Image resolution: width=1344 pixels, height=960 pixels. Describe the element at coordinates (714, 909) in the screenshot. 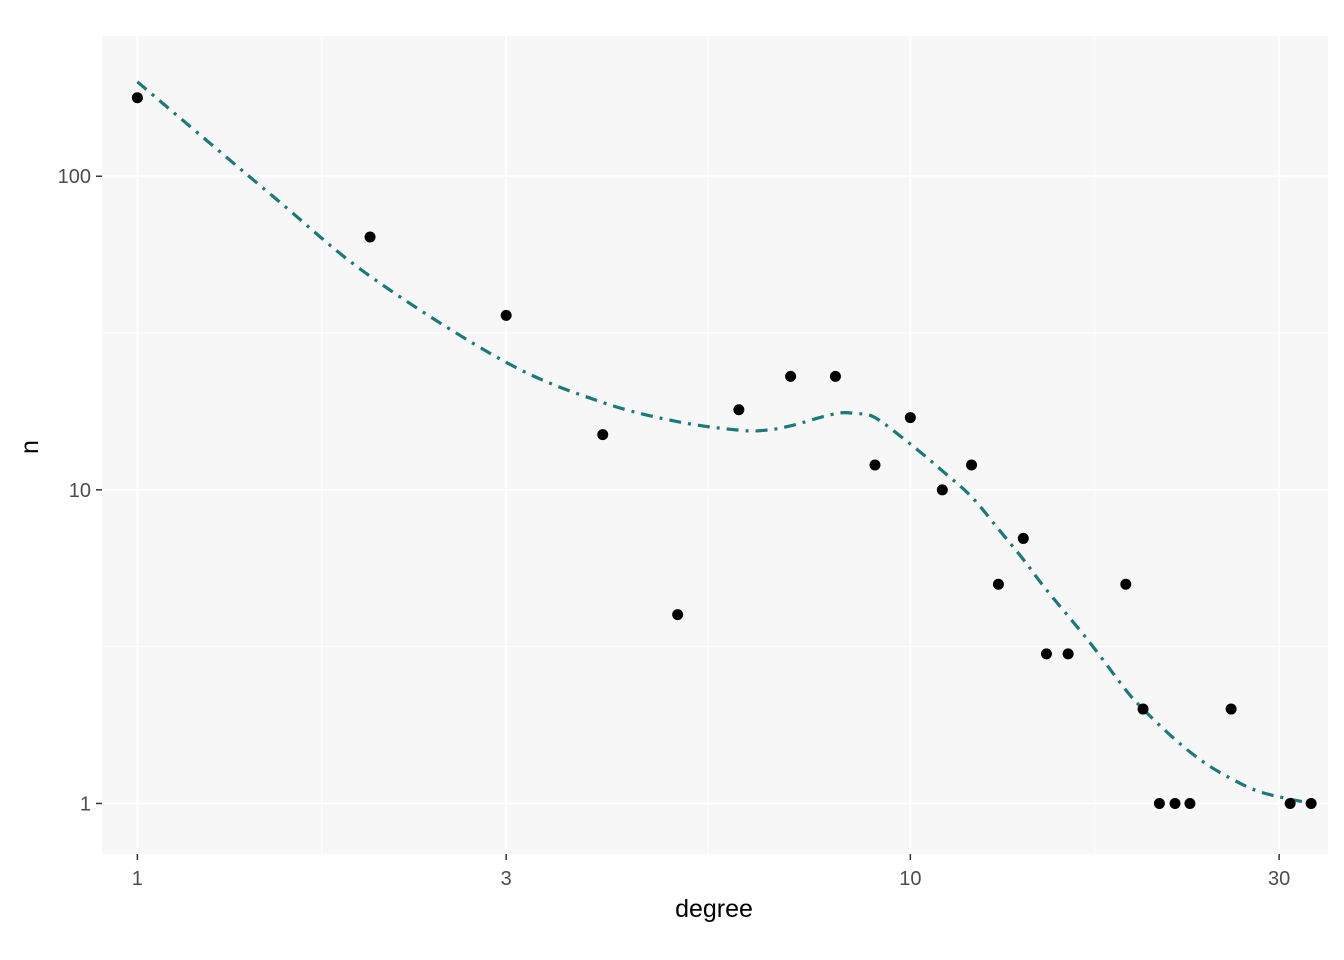

I see `x-axis-title: degree` at that location.